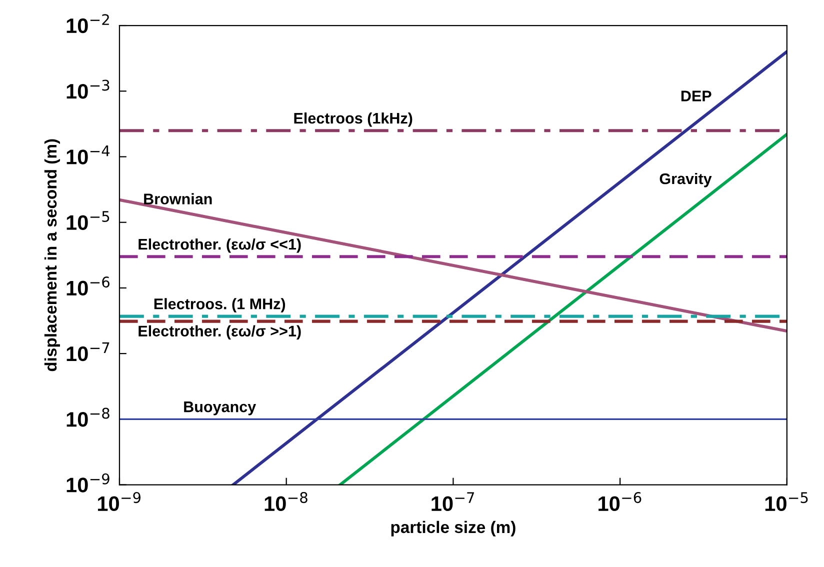  Describe the element at coordinates (87, 24) in the screenshot. I see `y-tick-label: 10$^{−2}$` at that location.